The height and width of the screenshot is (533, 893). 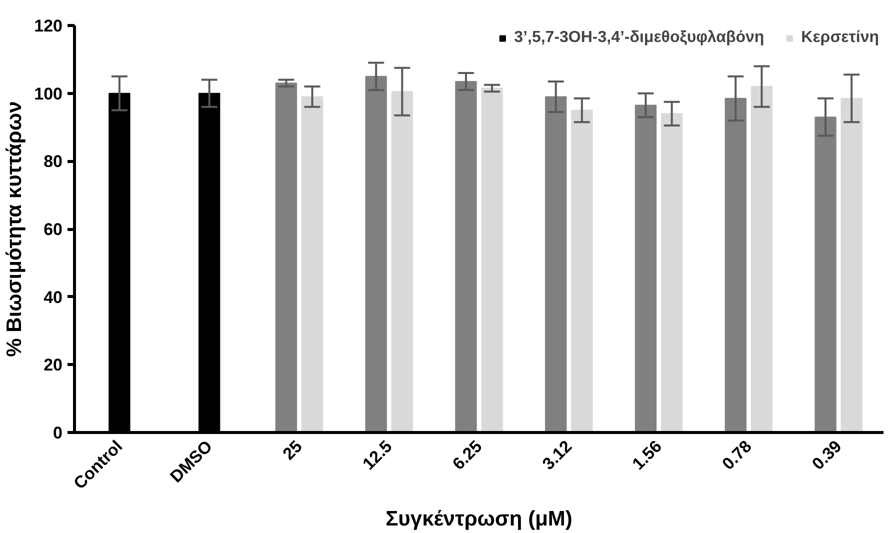 What do you see at coordinates (292, 450) in the screenshot?
I see `x-tick-label: 25` at bounding box center [292, 450].